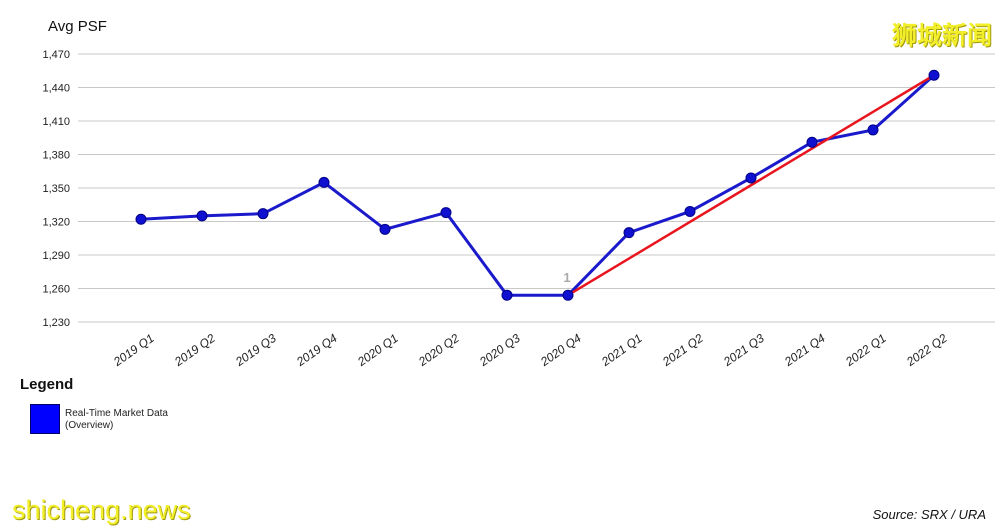  Describe the element at coordinates (45, 419) in the screenshot. I see `legend-swatch` at that location.